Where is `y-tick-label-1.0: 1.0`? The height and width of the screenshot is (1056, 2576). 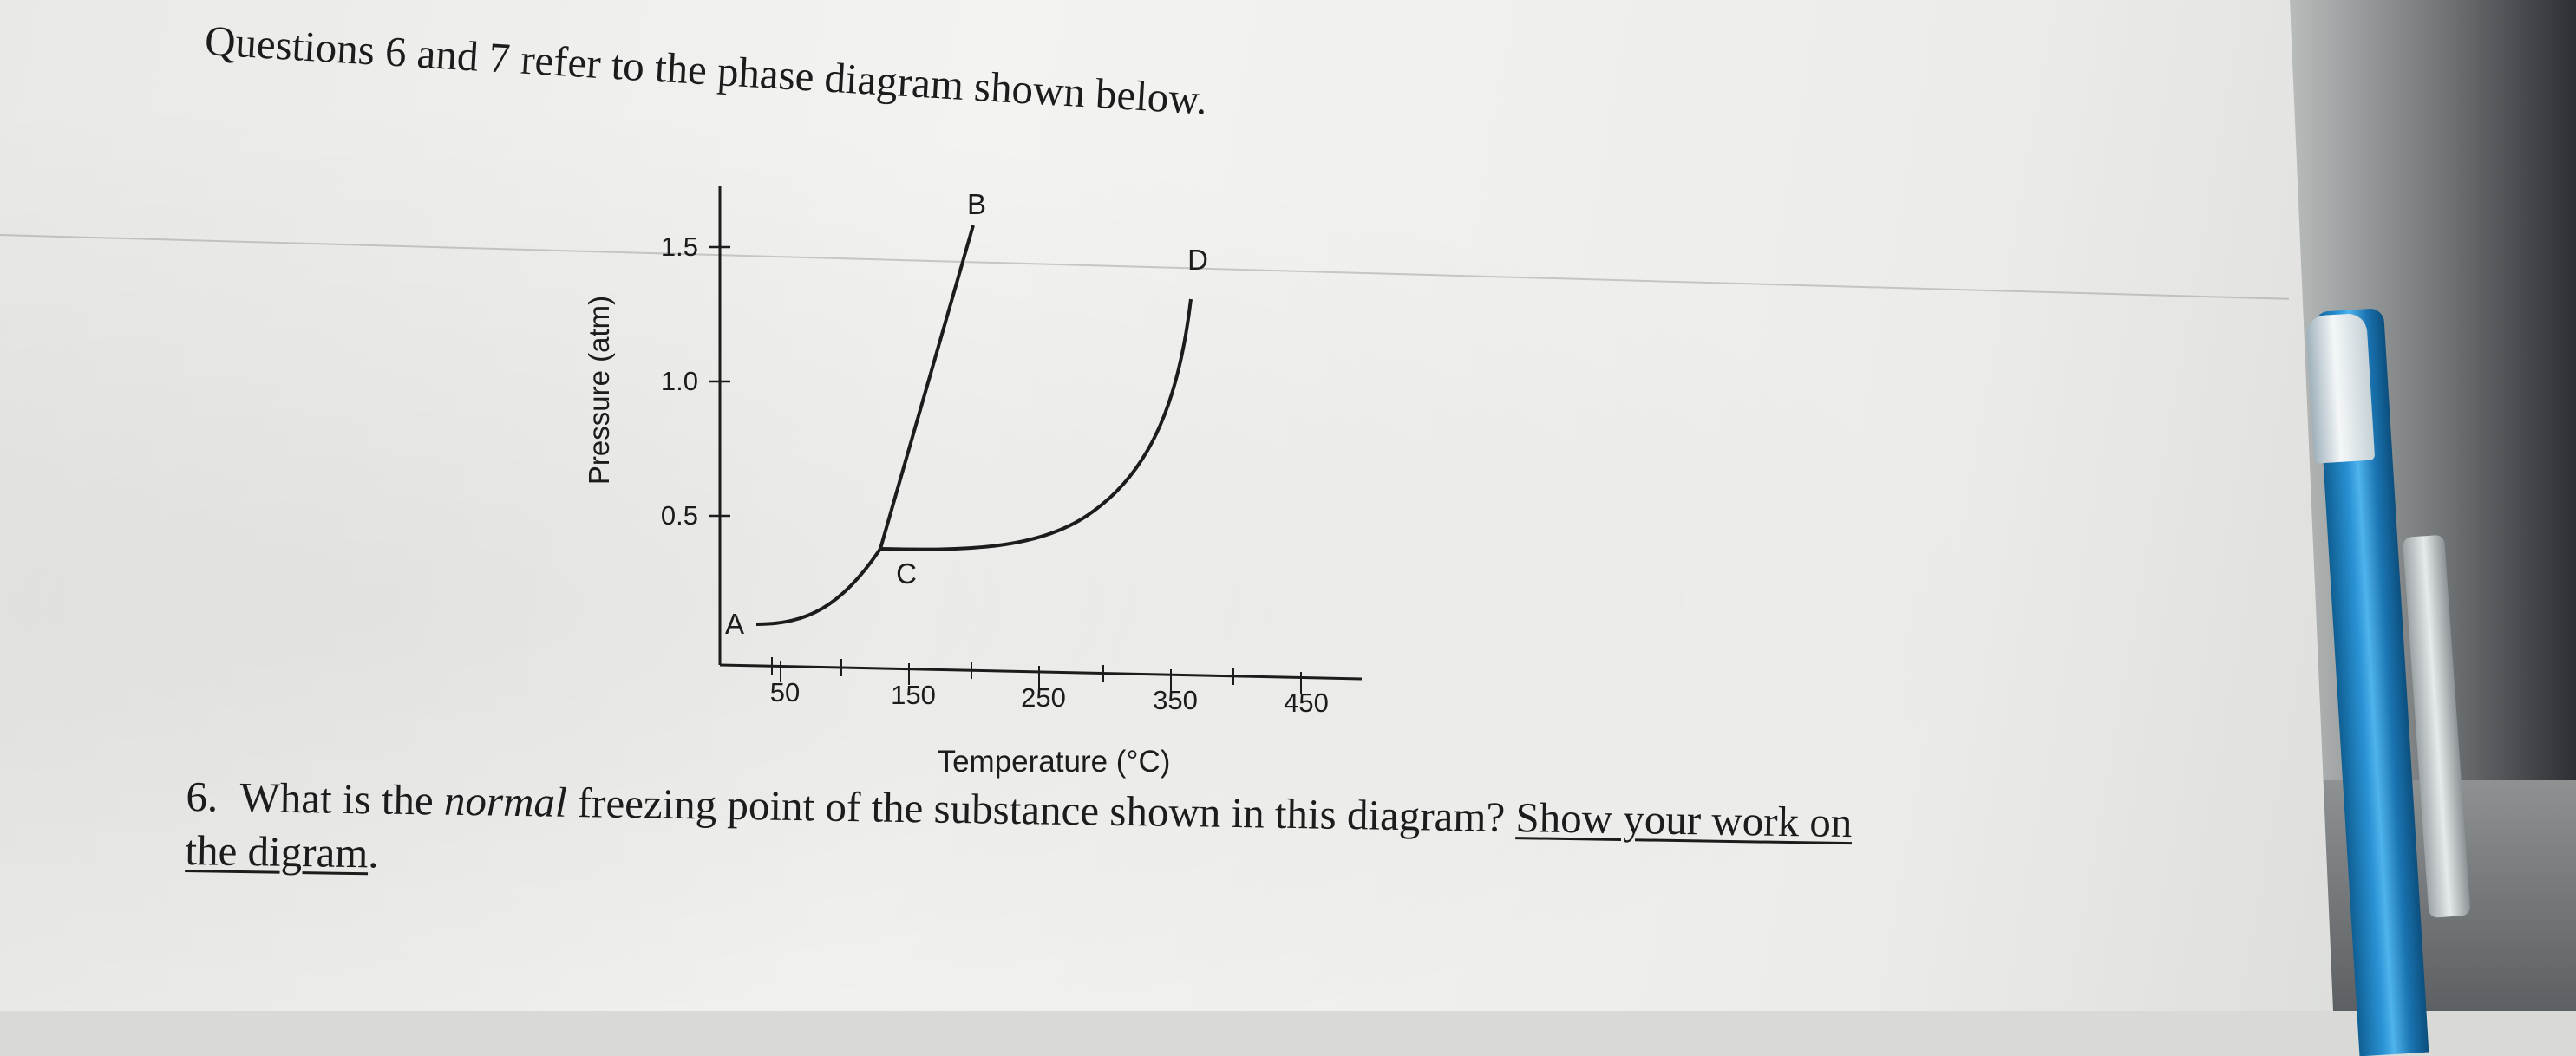 y-tick-label-1.0: 1.0 is located at coordinates (679, 381).